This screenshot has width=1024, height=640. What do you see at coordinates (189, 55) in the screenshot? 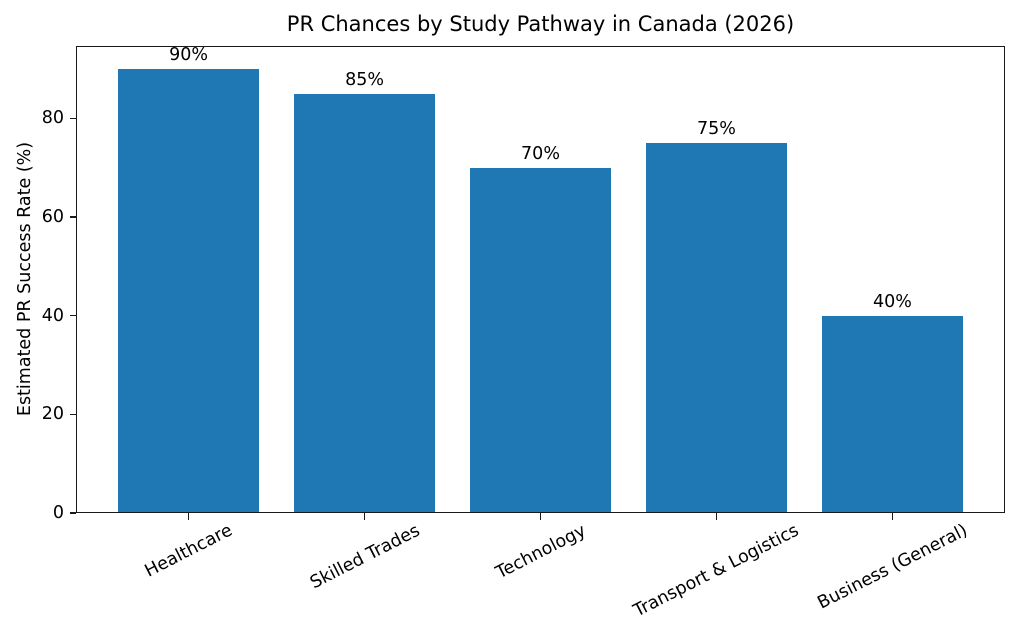
I see `bar-value-label: 90%` at bounding box center [189, 55].